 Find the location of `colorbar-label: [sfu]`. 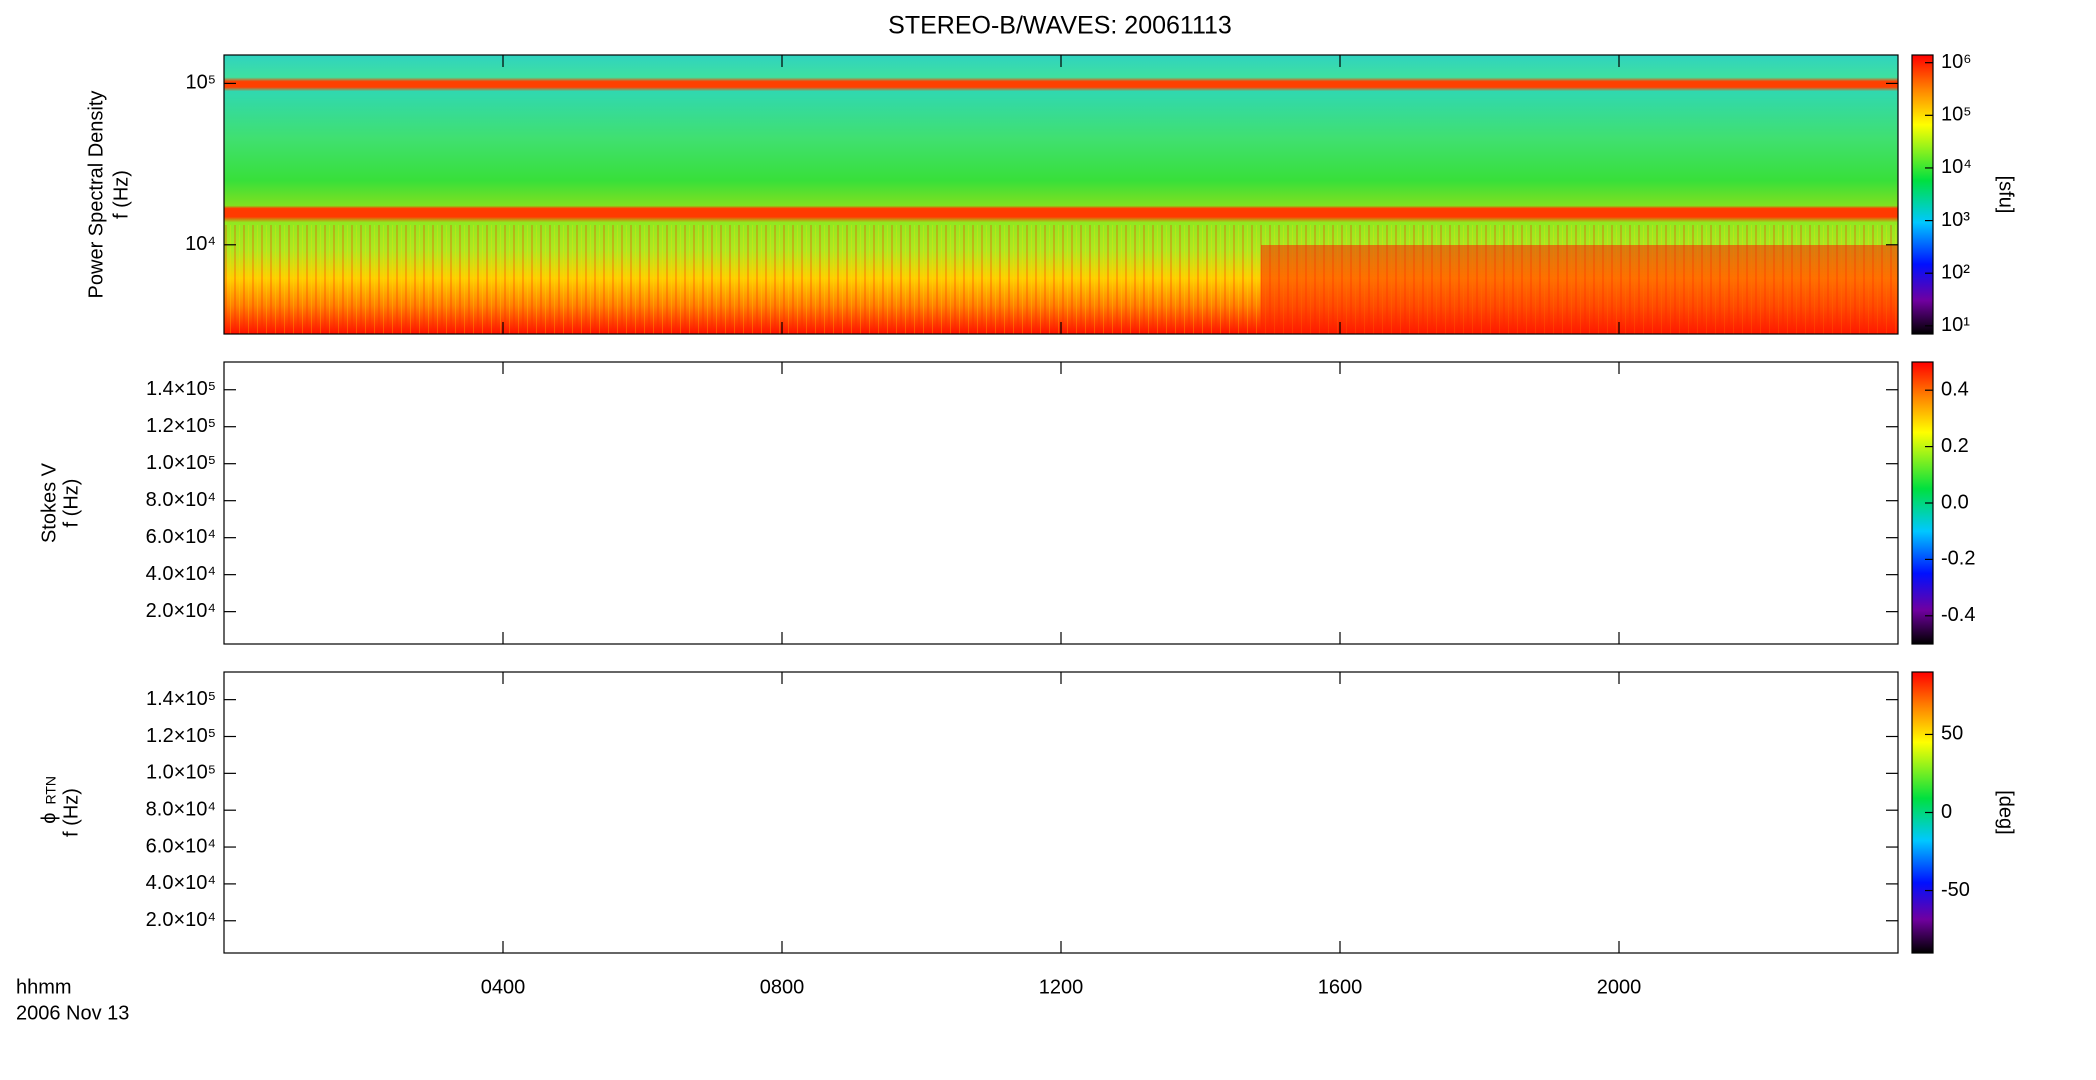

colorbar-label: [sfu] is located at coordinates (2006, 195).